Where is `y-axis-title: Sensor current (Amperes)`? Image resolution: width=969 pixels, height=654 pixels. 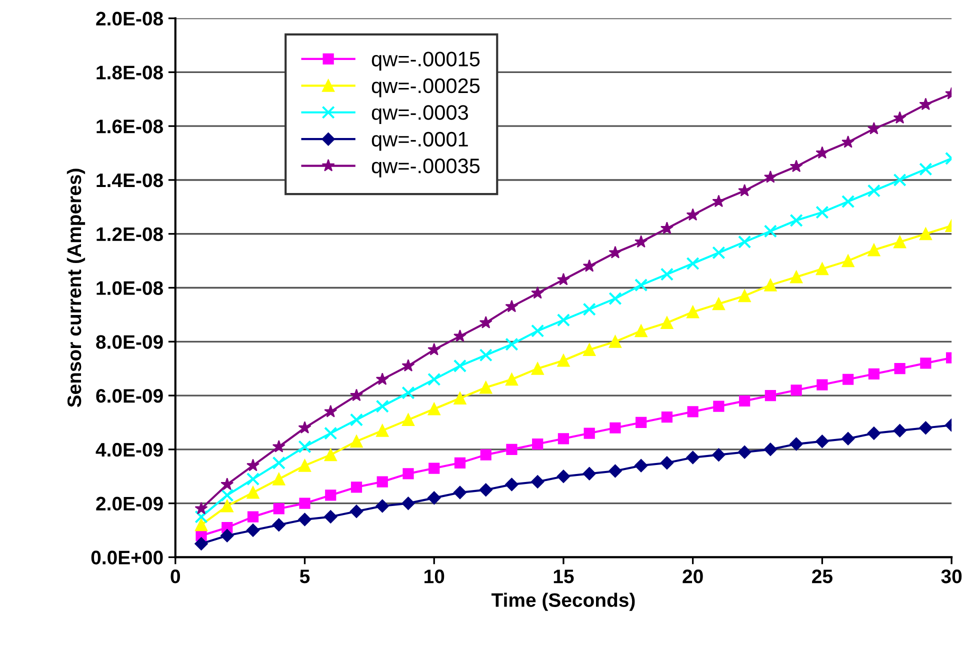
y-axis-title: Sensor current (Amperes) is located at coordinates (76, 288).